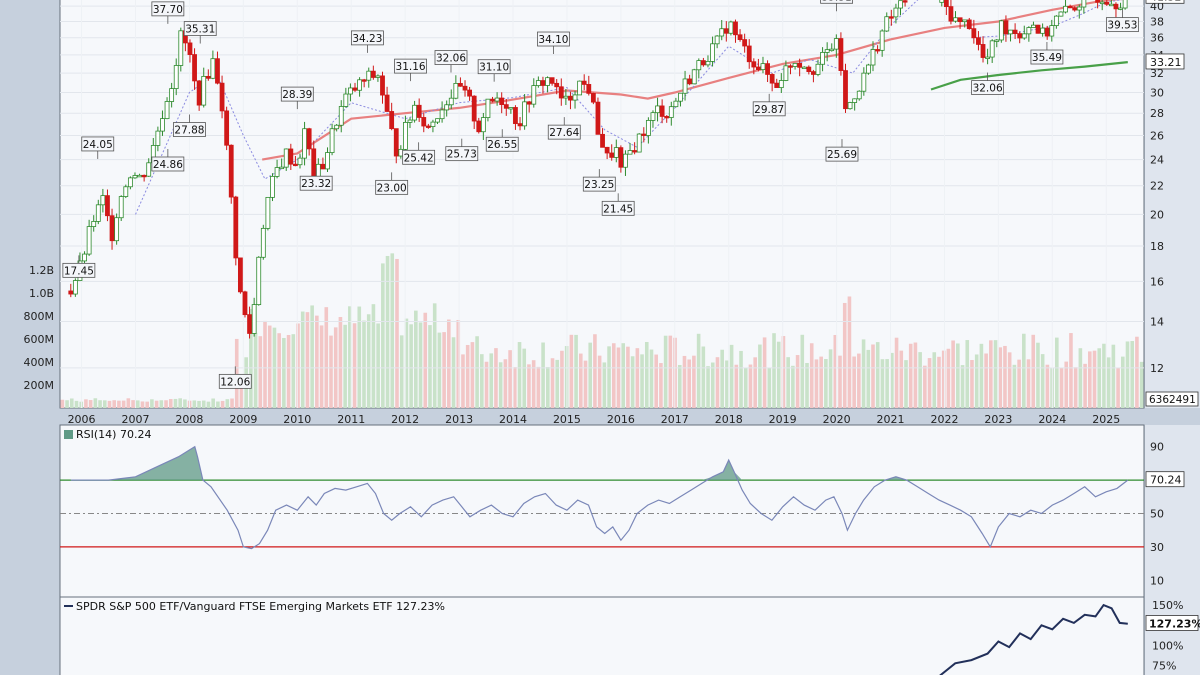 This screenshot has width=1200, height=675. What do you see at coordinates (1157, 21) in the screenshot?
I see `price-tick-label: 38` at bounding box center [1157, 21].